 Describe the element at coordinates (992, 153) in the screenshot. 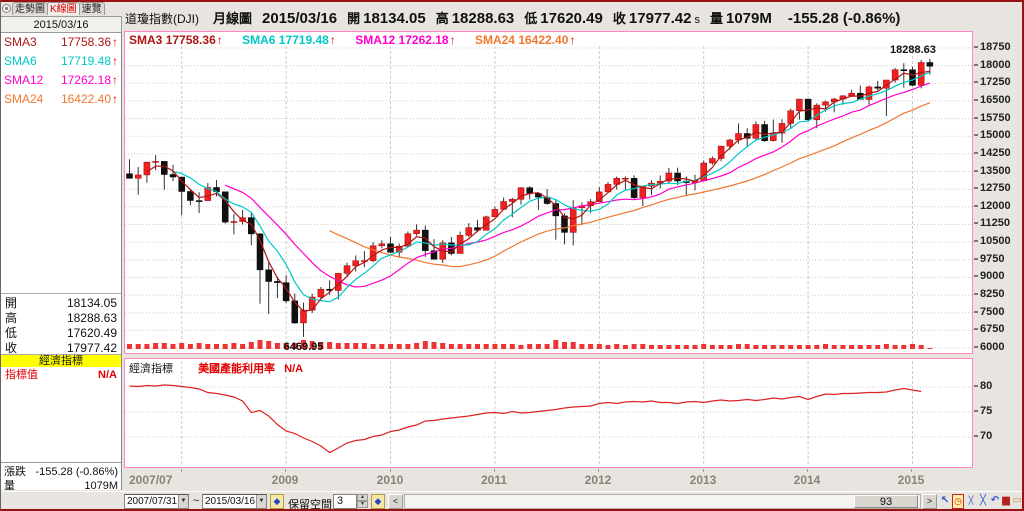

I see `y-axis-label: 14250` at that location.